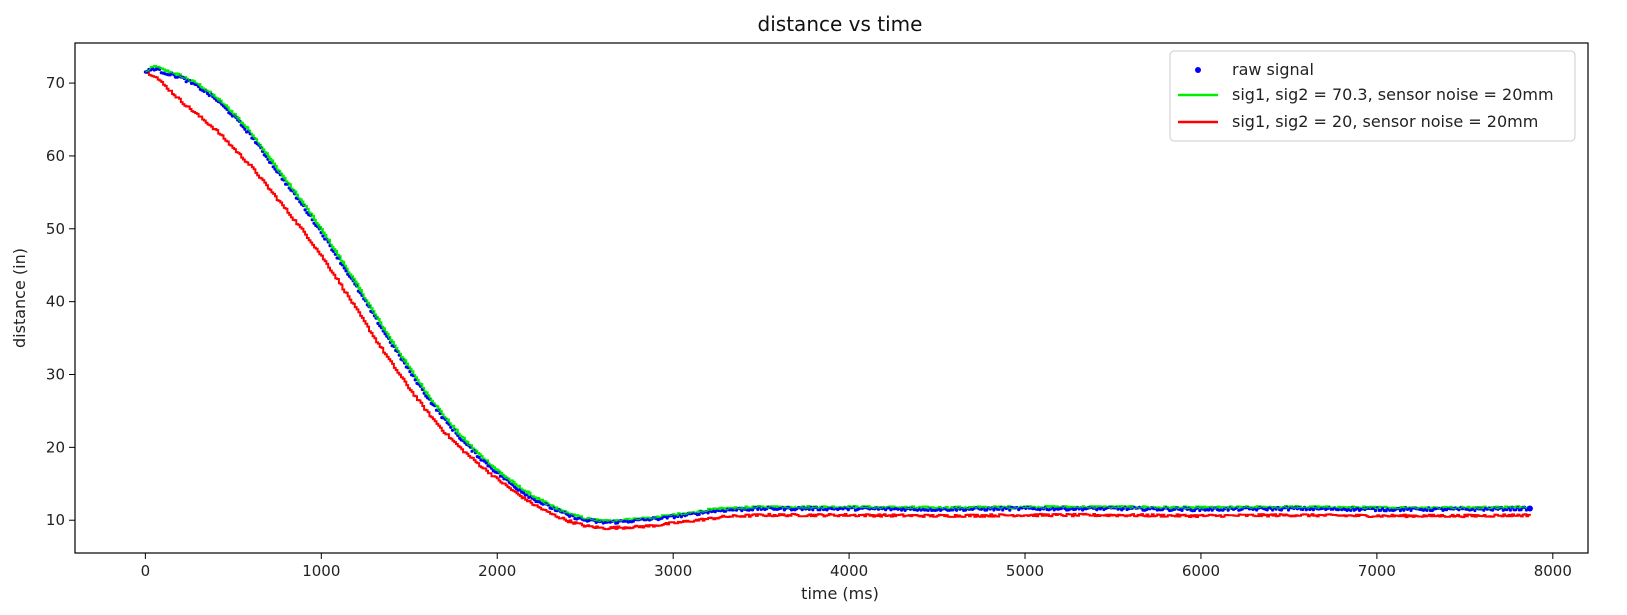 The height and width of the screenshot is (615, 1627). Describe the element at coordinates (1385, 121) in the screenshot. I see `legend-label-red: sig1, sig2 = 20, sensor noise = 20mm` at that location.